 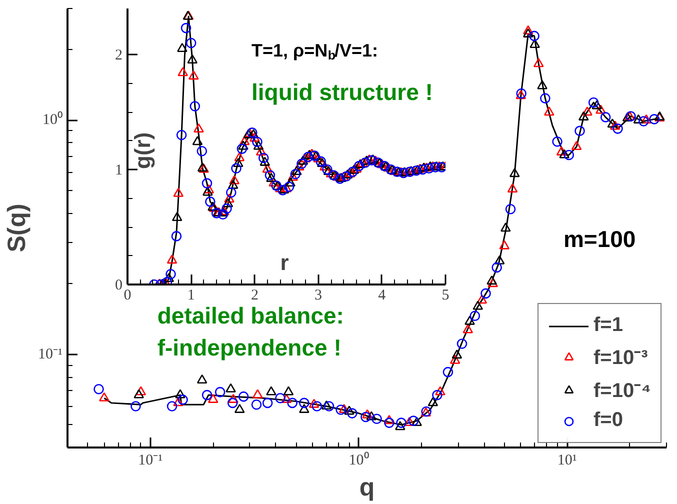 What do you see at coordinates (285, 262) in the screenshot?
I see `x-axis-title: r` at bounding box center [285, 262].